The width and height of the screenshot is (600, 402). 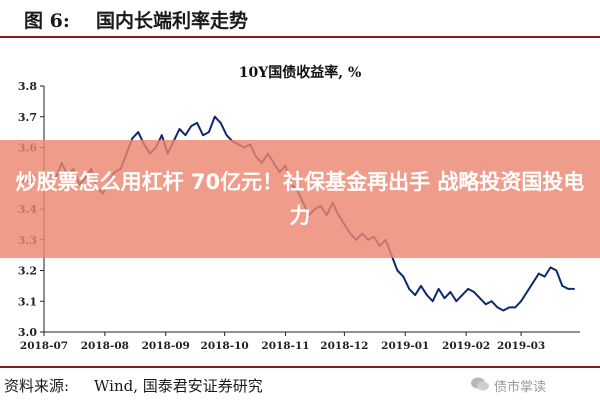 What do you see at coordinates (27, 332) in the screenshot?
I see `y-tick-label: 3.0` at bounding box center [27, 332].